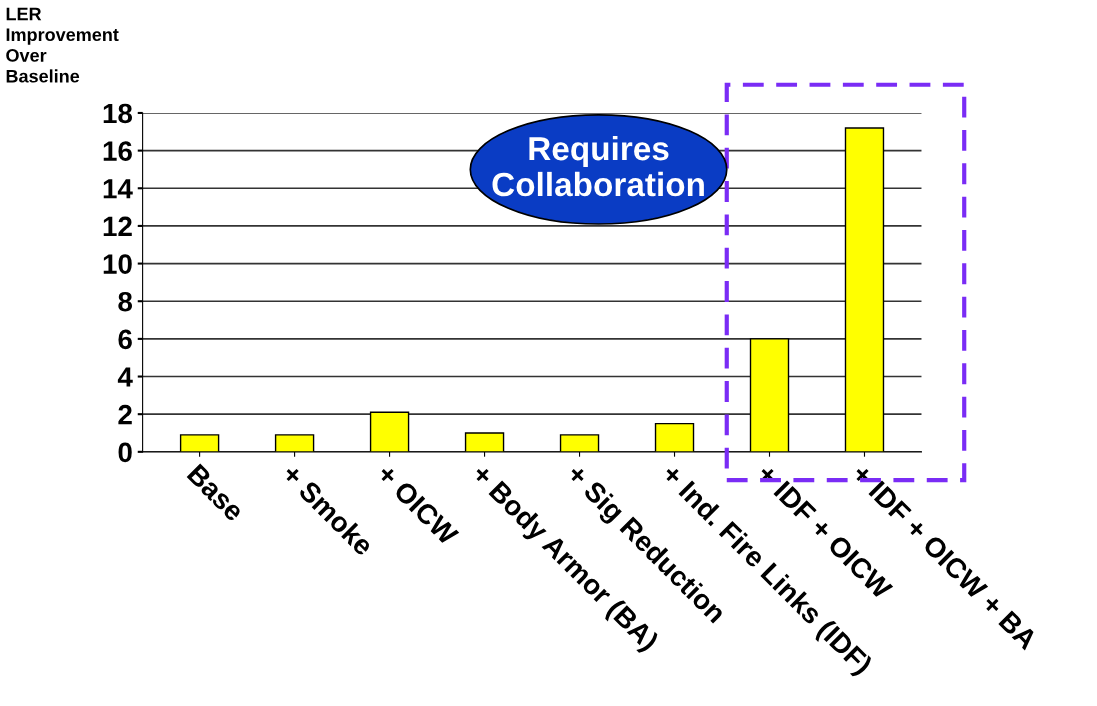 Image resolution: width=1097 pixels, height=706 pixels. I want to click on y-axis-title: LER Improvement Over Baseline, so click(62, 45).